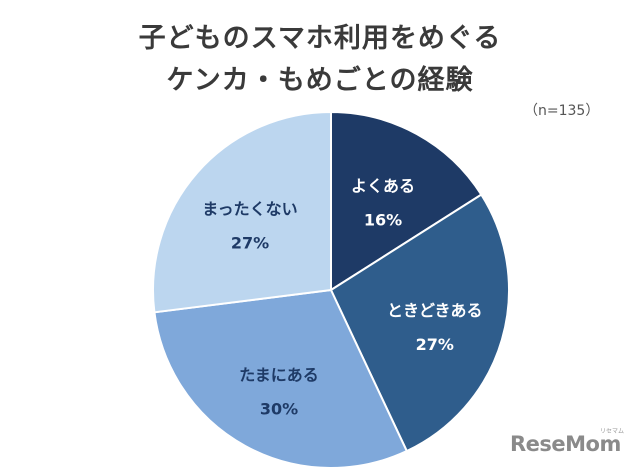 The image size is (640, 474). I want to click on pie-slice-value-3: 27%, so click(250, 243).